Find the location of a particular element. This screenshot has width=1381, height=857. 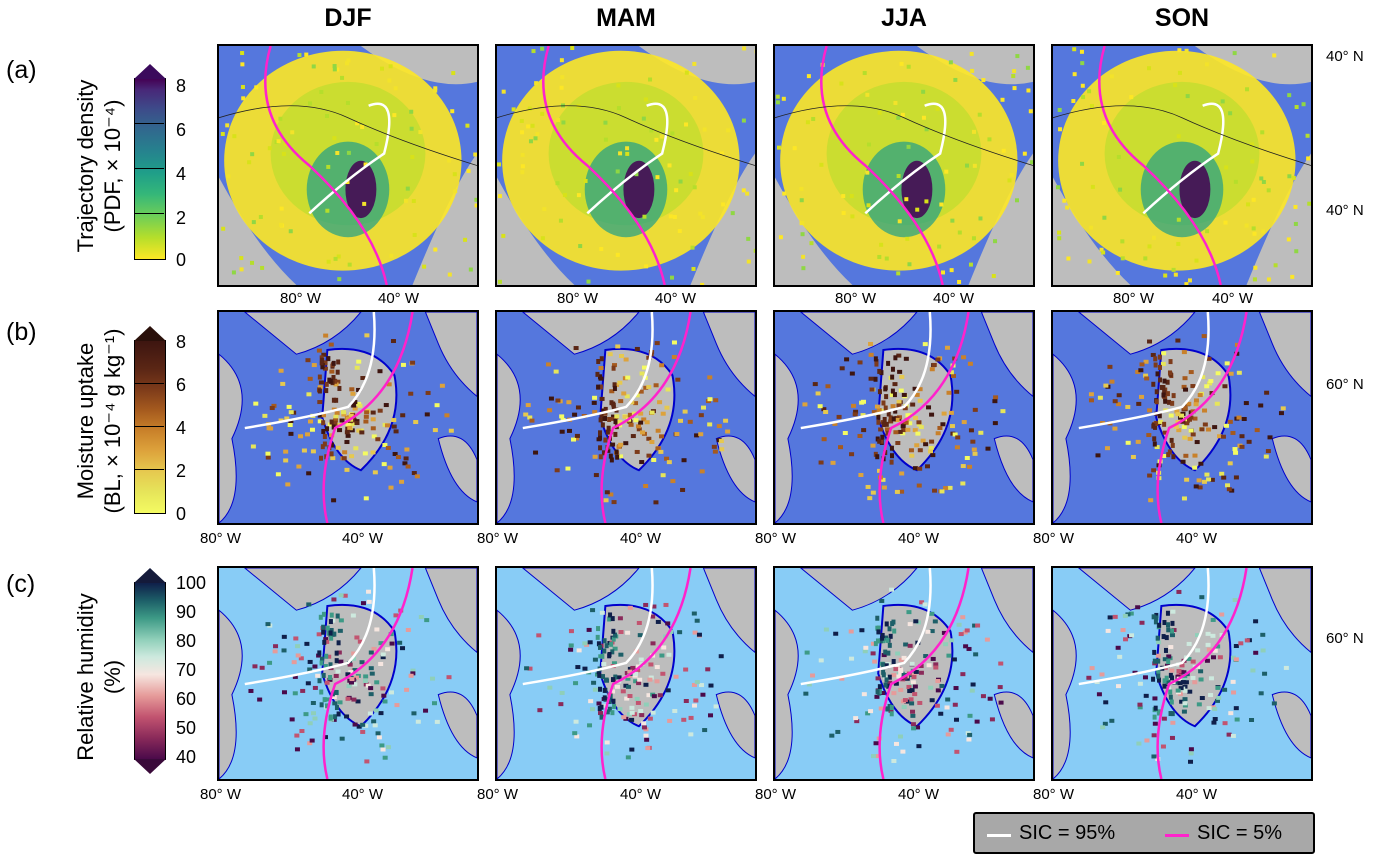

colorbar-a-tick: 4 is located at coordinates (181, 174).